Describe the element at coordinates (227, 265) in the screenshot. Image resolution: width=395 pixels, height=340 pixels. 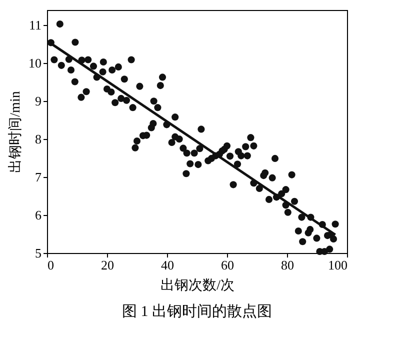
I see `x-tick-label: 60` at that location.